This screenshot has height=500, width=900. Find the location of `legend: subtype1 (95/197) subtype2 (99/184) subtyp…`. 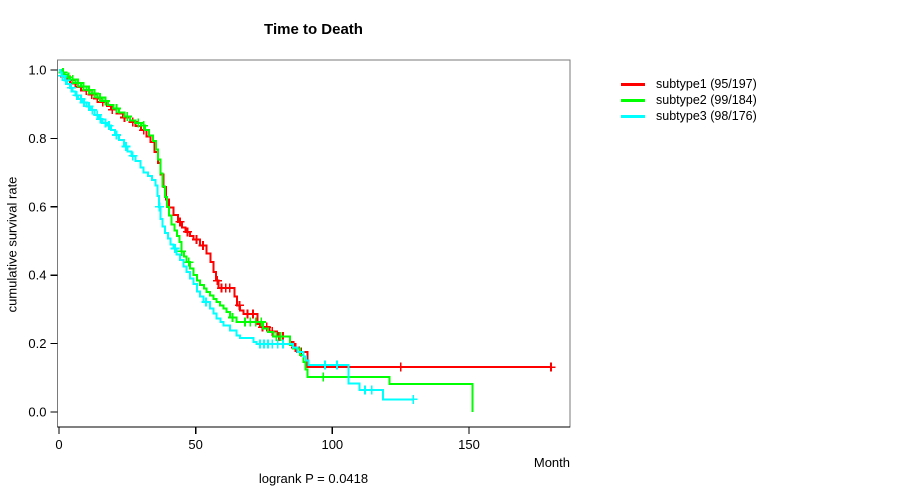

legend: subtype1 (95/197) subtype2 (99/184) subtyp… is located at coordinates (689, 100).